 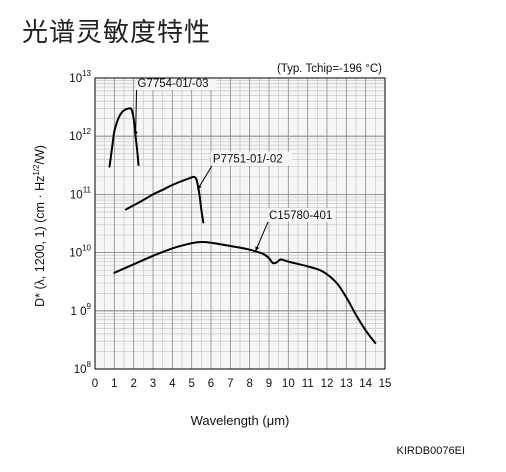 I want to click on y-tick-label: 1013, so click(x=80, y=77).